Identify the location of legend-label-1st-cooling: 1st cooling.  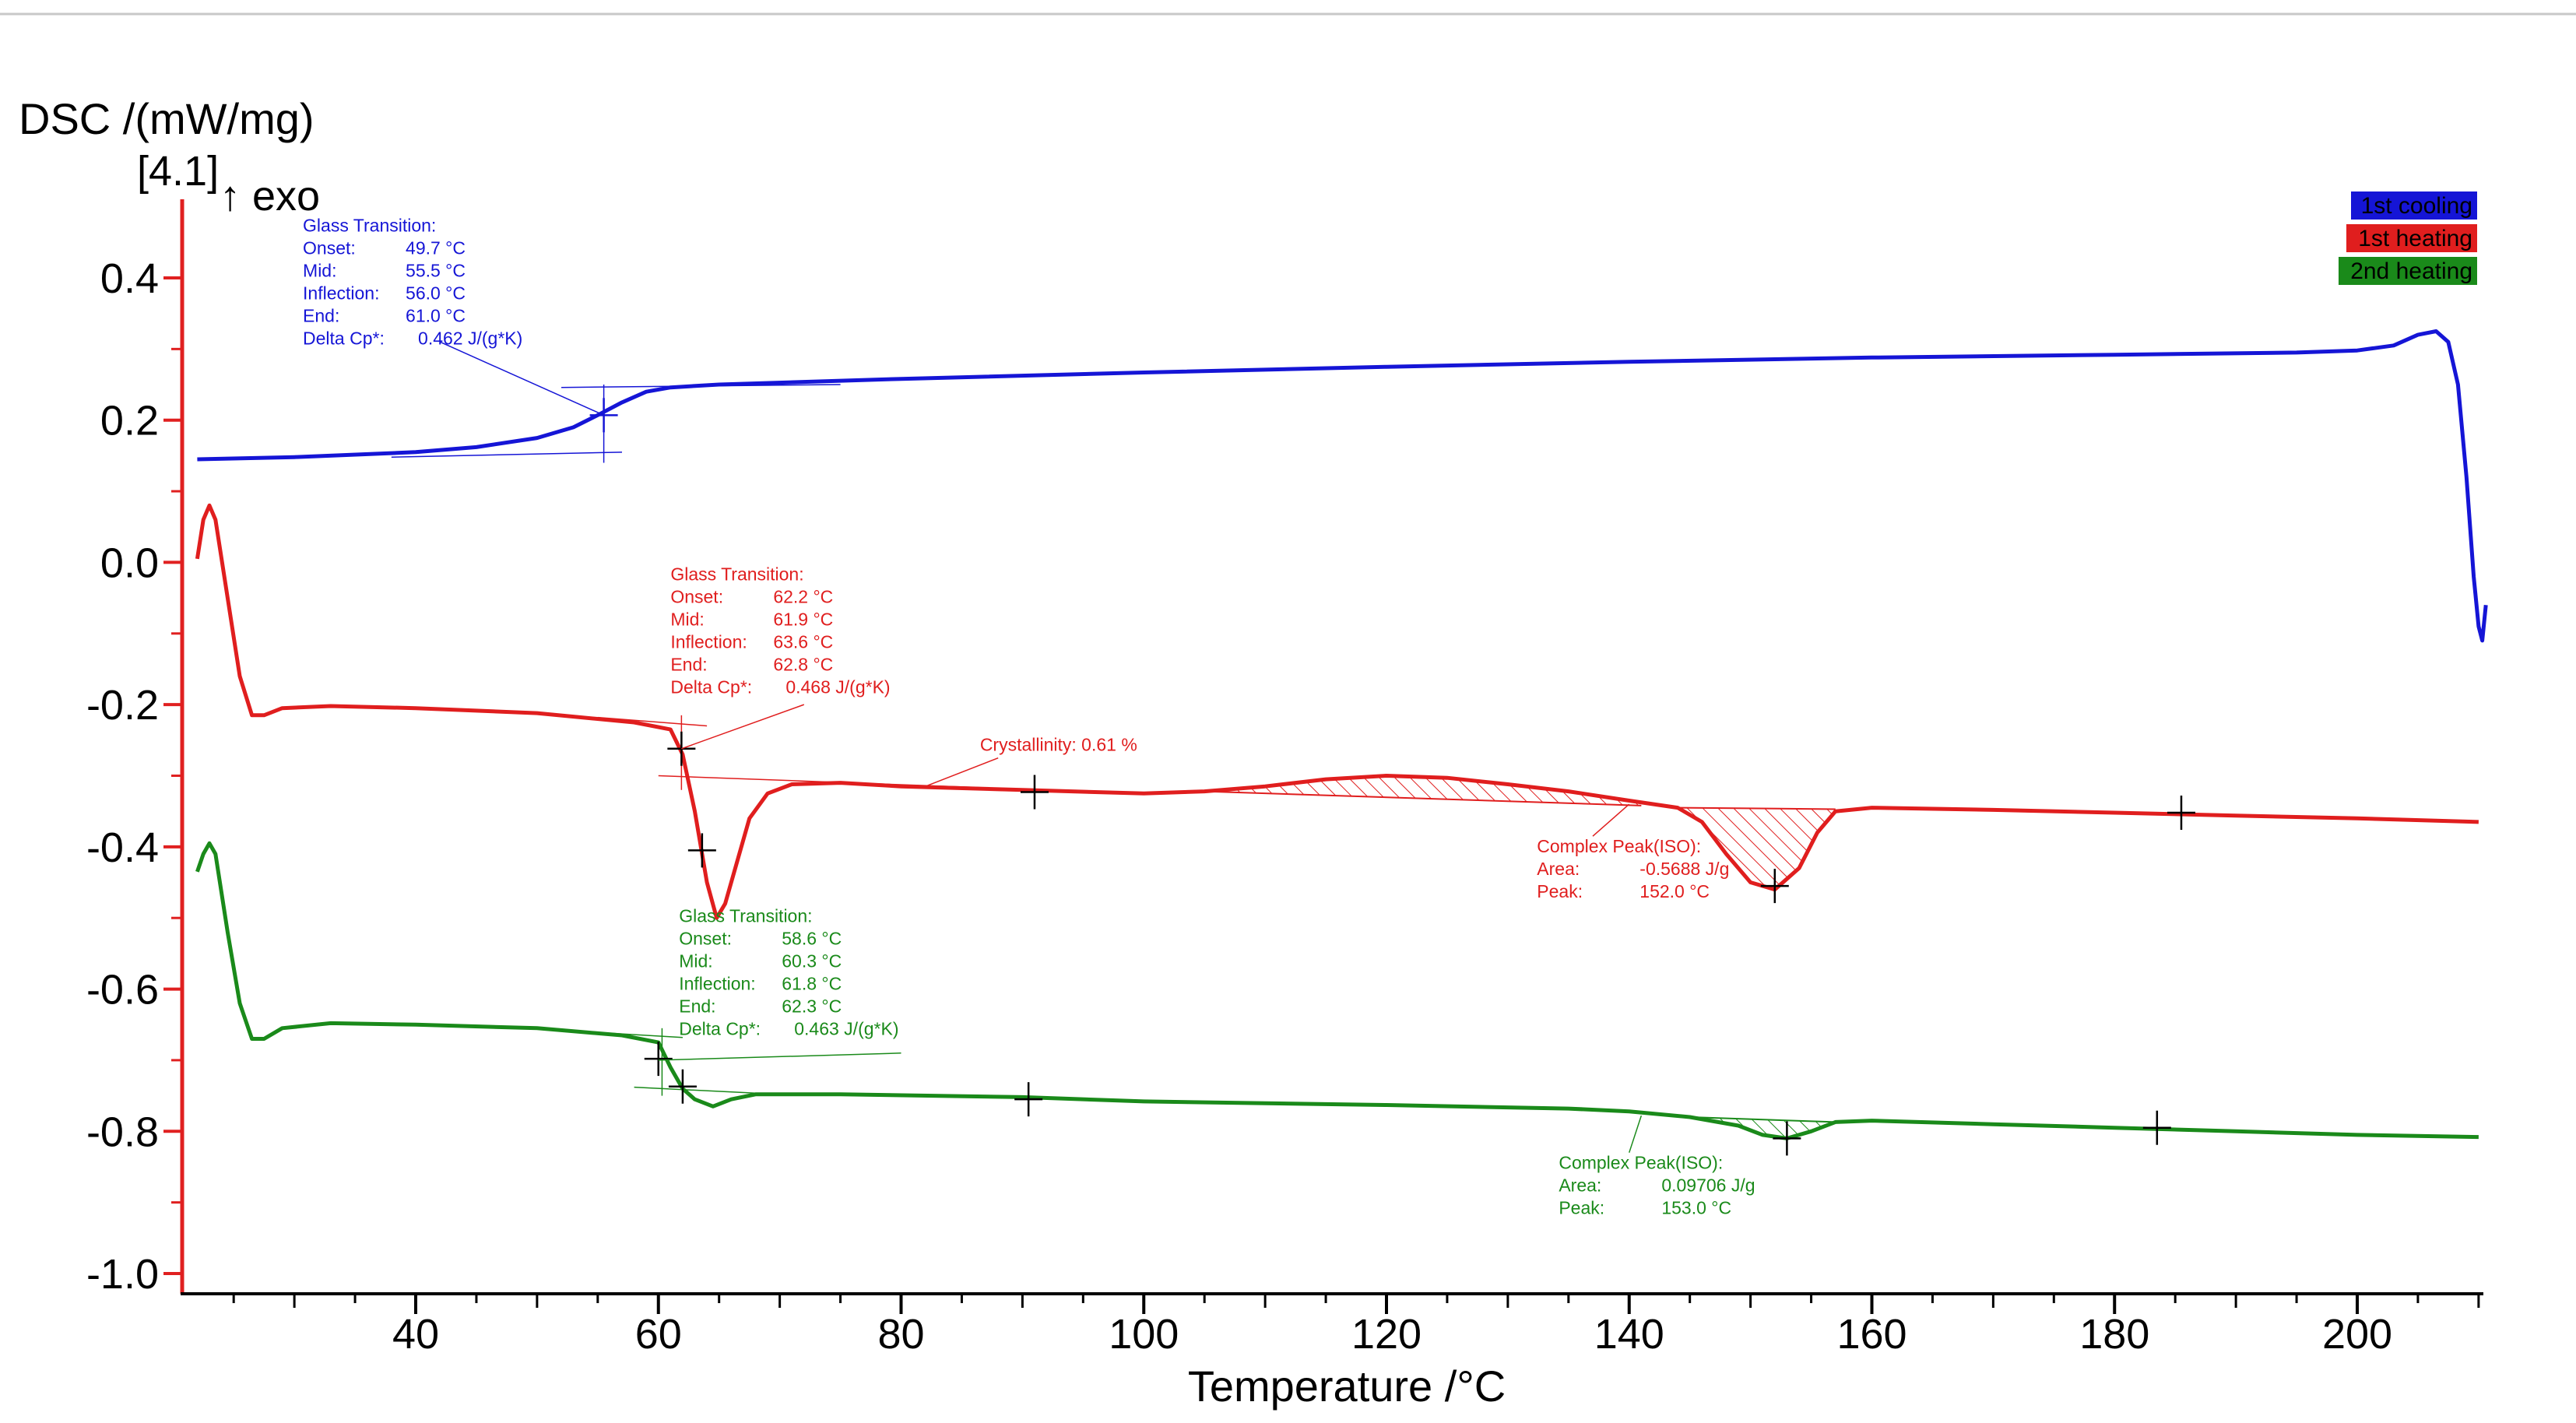
(2416, 206).